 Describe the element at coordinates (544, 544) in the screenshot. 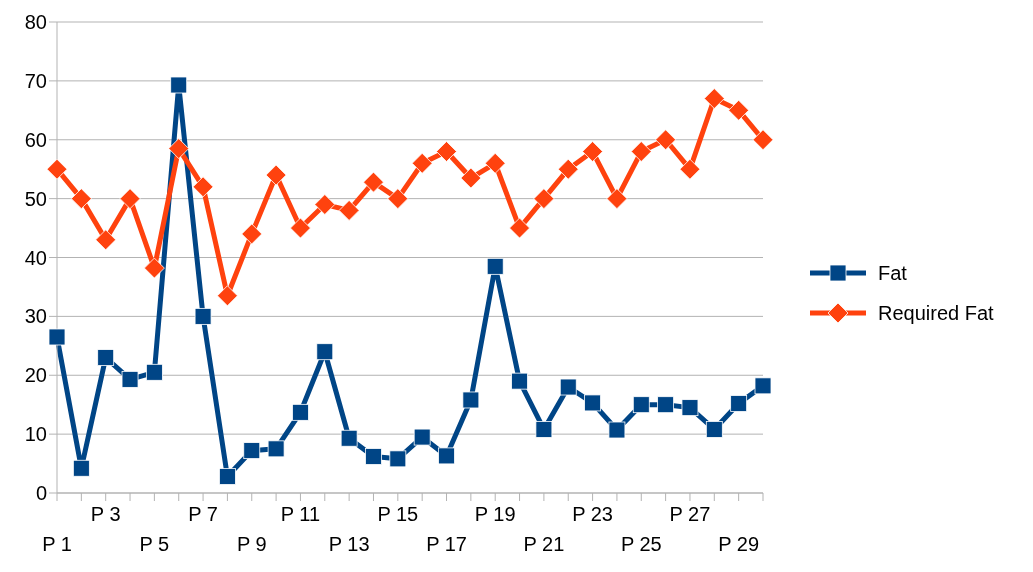

I see `x-tick-label: P 21` at that location.